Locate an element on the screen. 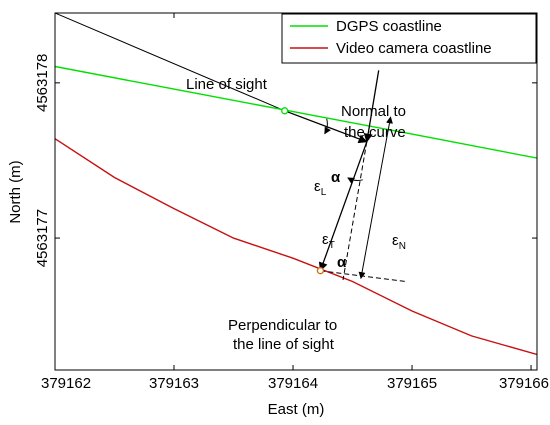 The image size is (550, 425). alpha-arc-upper is located at coordinates (327, 126).